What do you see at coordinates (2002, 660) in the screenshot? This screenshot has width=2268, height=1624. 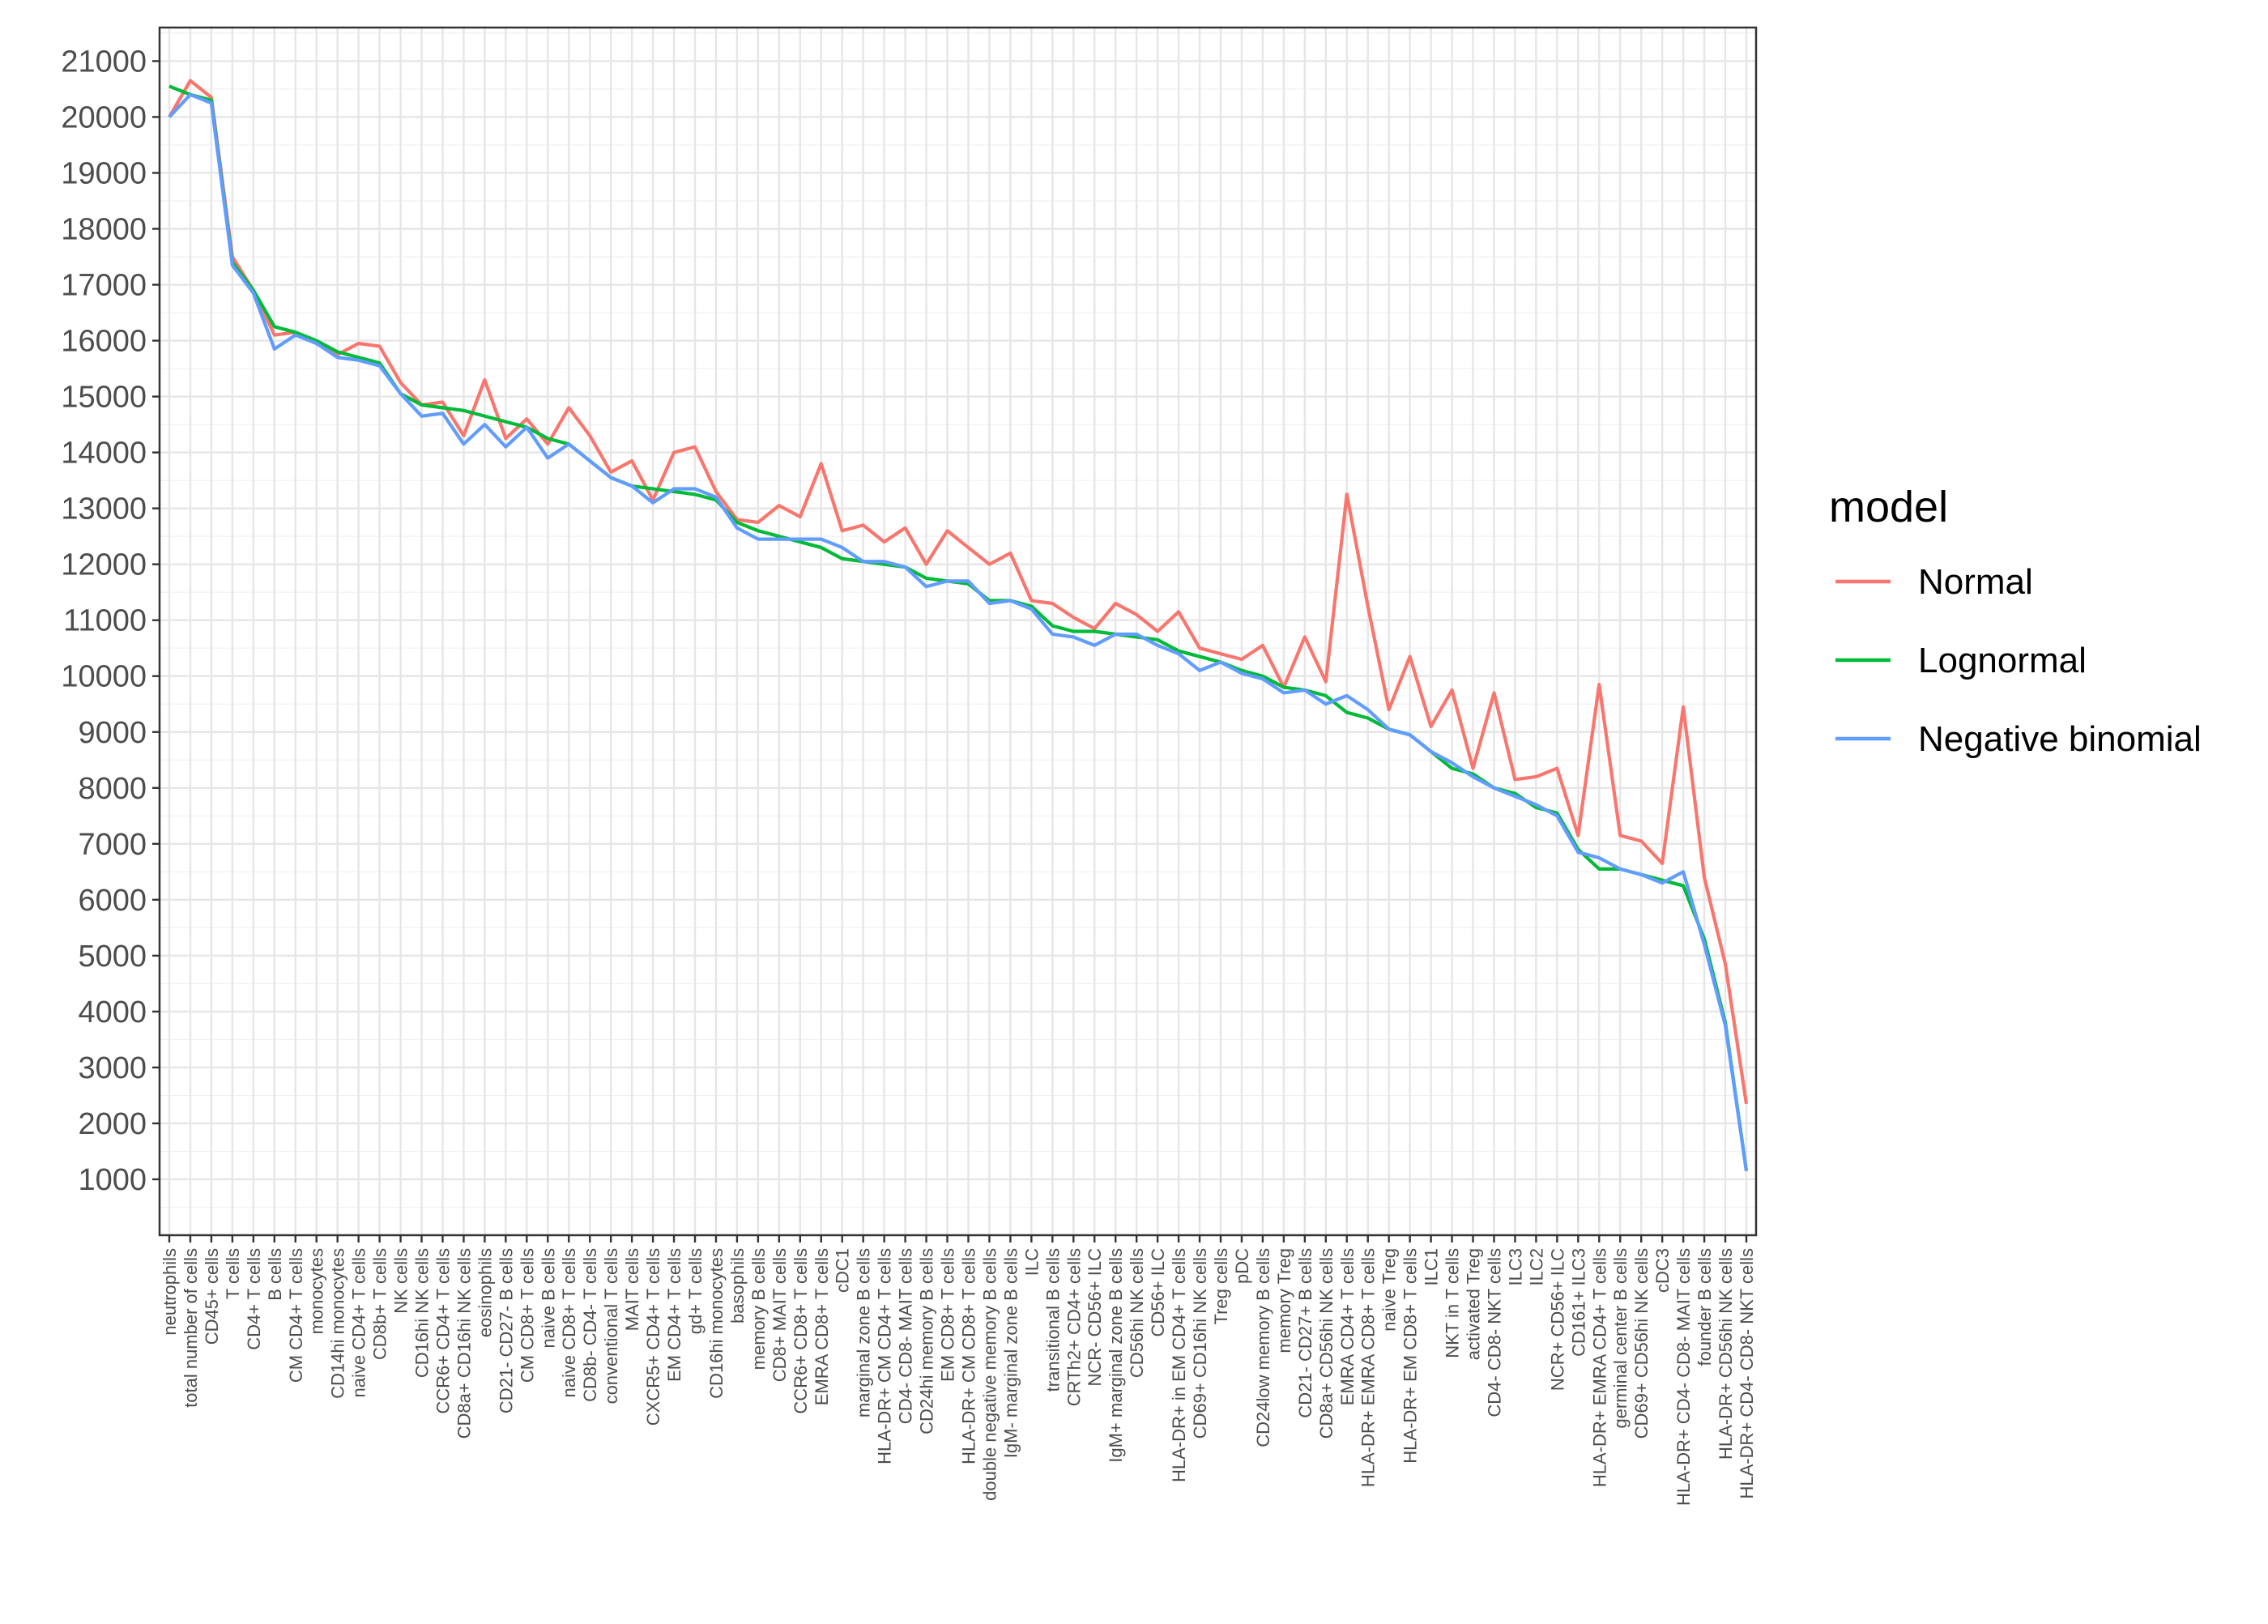 I see `legend-label: Lognormal` at bounding box center [2002, 660].